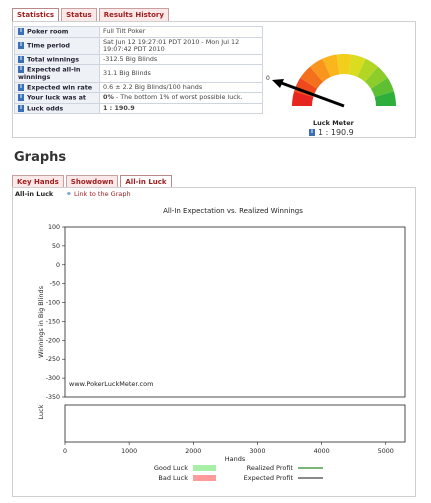 This screenshot has width=431, height=503. I want to click on x-tick-label: 0, so click(65, 451).